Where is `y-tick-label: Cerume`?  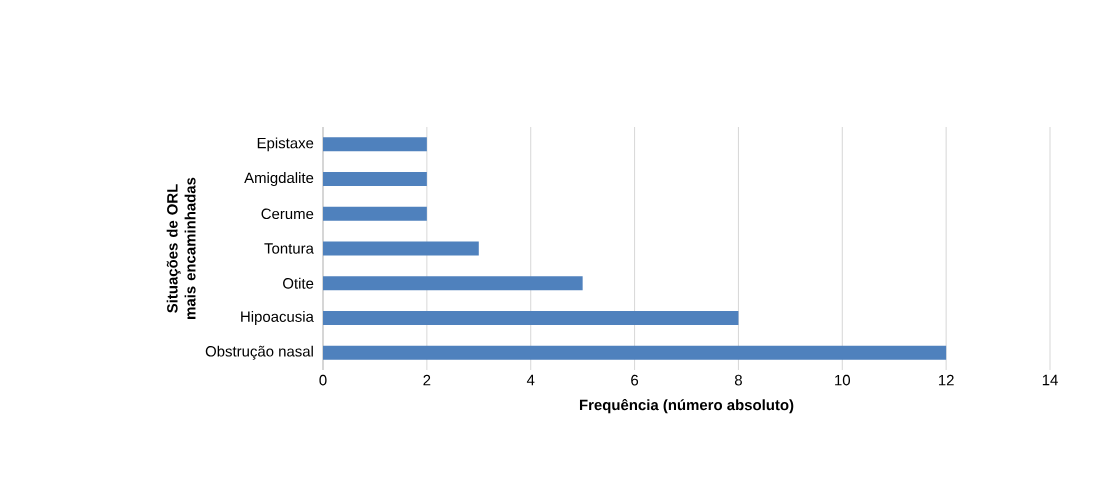
y-tick-label: Cerume is located at coordinates (287, 214).